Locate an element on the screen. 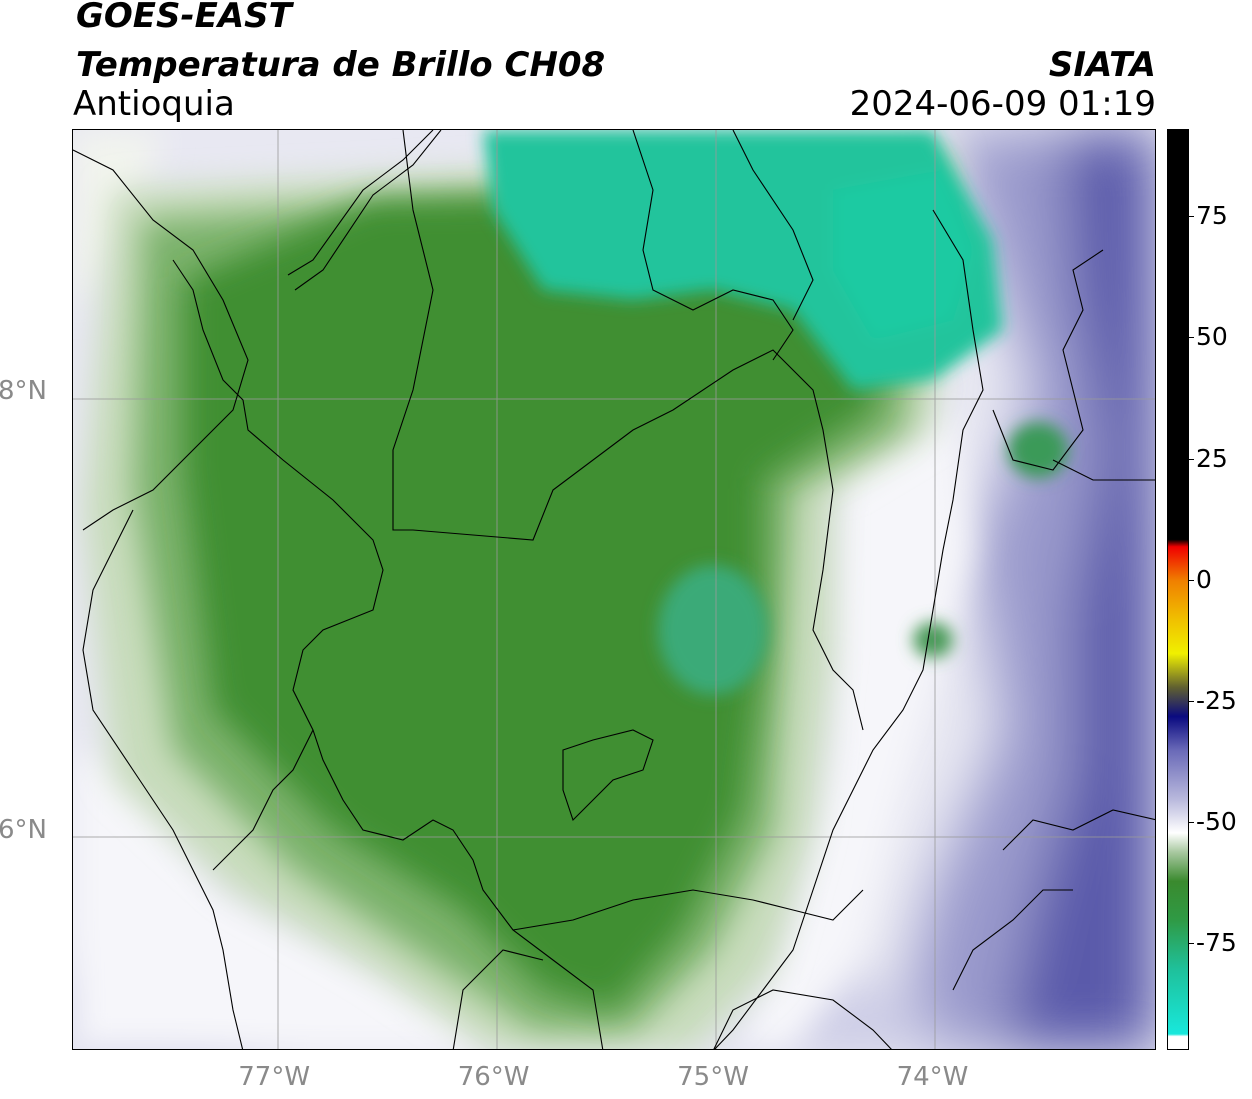 The width and height of the screenshot is (1252, 1099). gulf-coast-inner is located at coordinates (368, 210).